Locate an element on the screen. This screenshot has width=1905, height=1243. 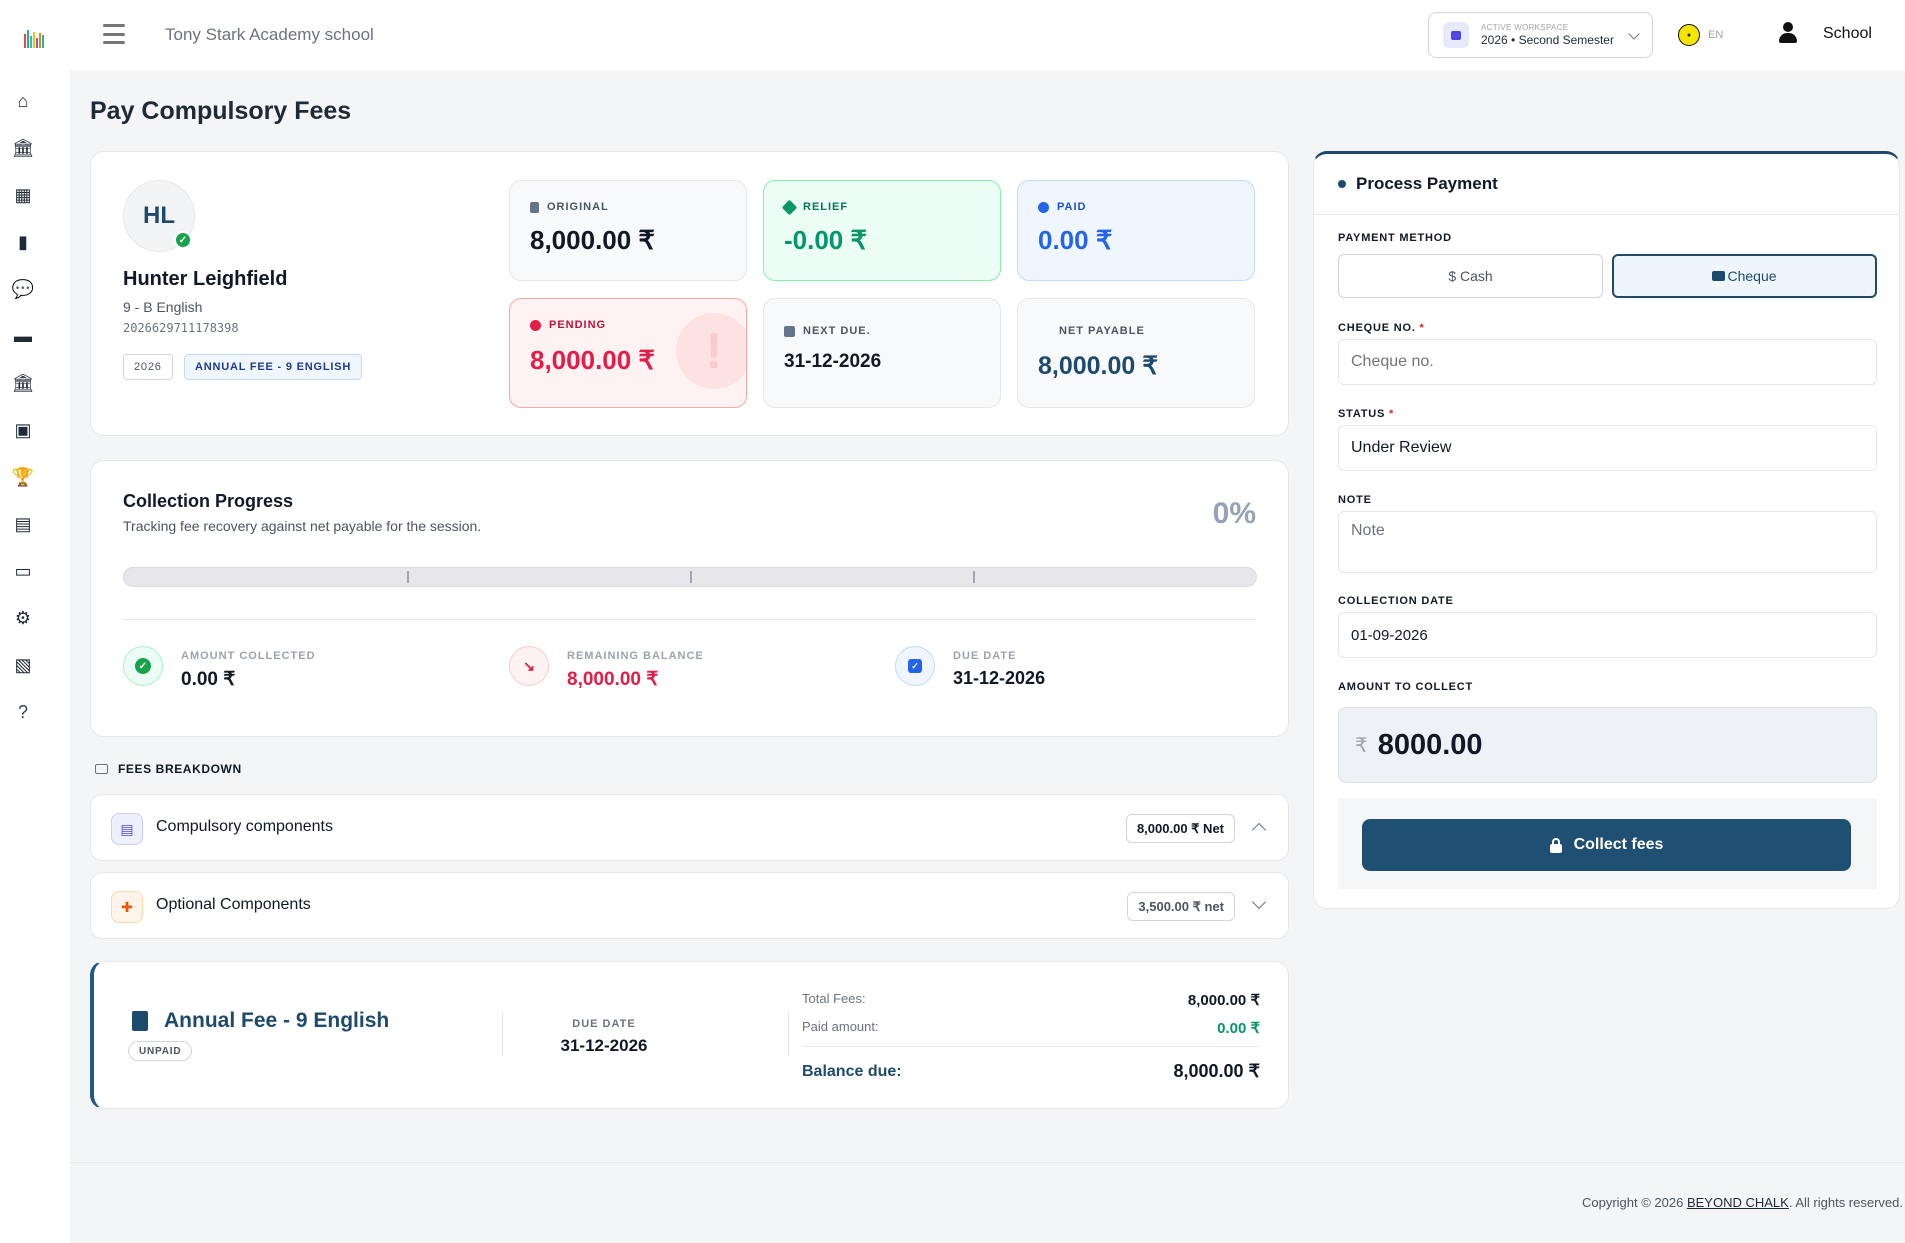
cheque-button: Cheque is located at coordinates (1744, 276).